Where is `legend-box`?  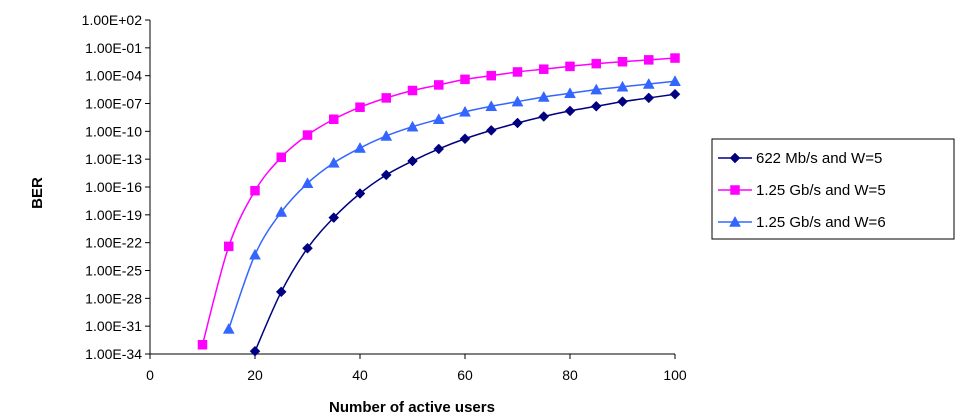
legend-box is located at coordinates (833, 189).